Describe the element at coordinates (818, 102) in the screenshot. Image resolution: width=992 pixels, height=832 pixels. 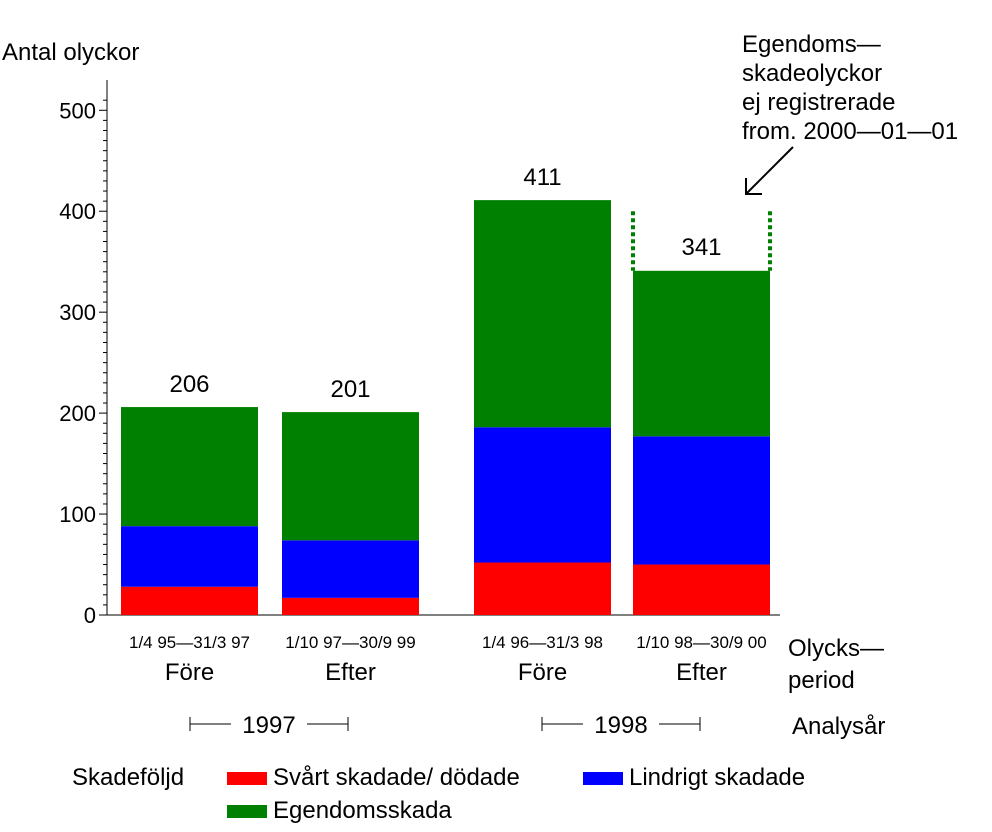
I see `annotation-text: ej registrerade` at that location.